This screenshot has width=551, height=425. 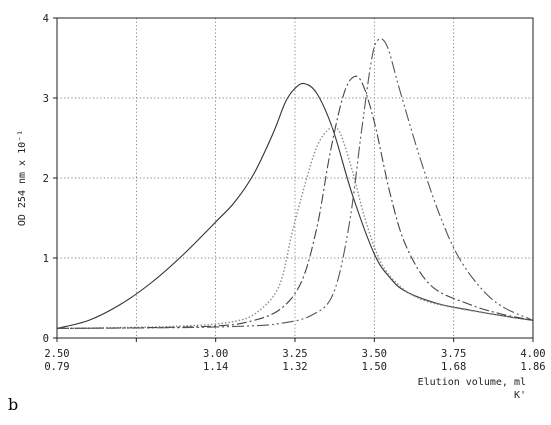 What do you see at coordinates (374, 367) in the screenshot?
I see `k-tick-label-4: 1.50` at bounding box center [374, 367].